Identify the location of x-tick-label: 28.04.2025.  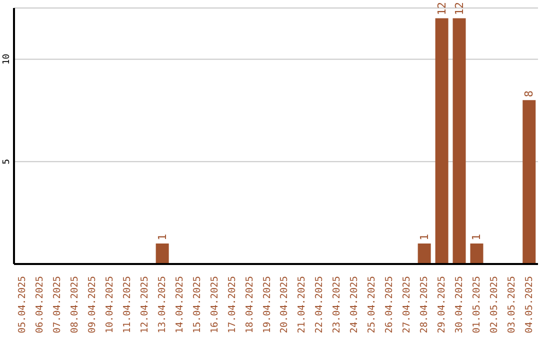
(424, 305).